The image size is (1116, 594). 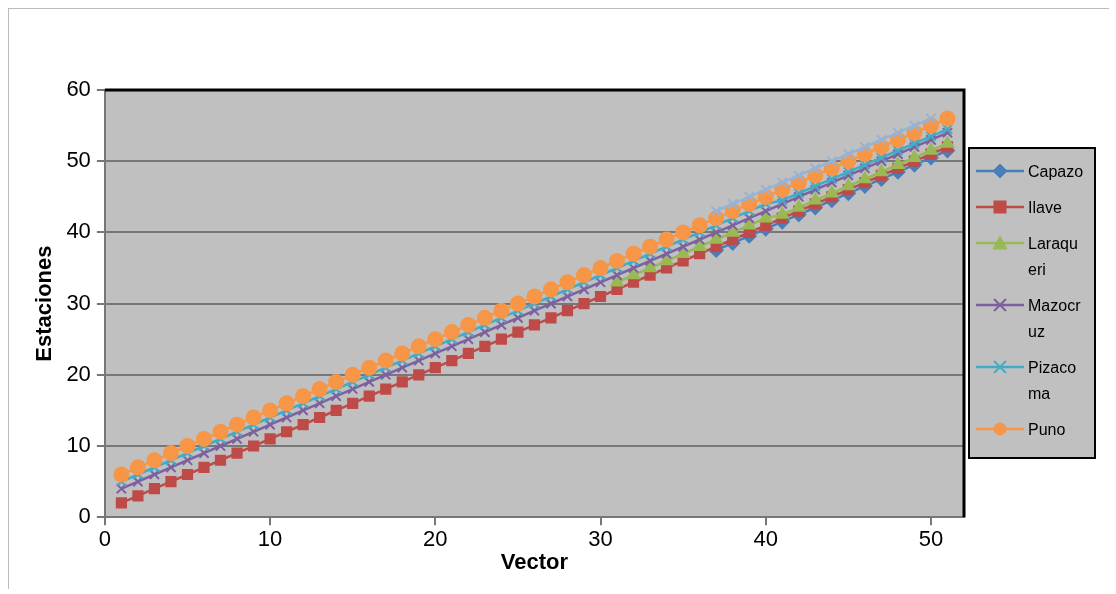 What do you see at coordinates (534, 561) in the screenshot?
I see `x-axis-title: Vector` at bounding box center [534, 561].